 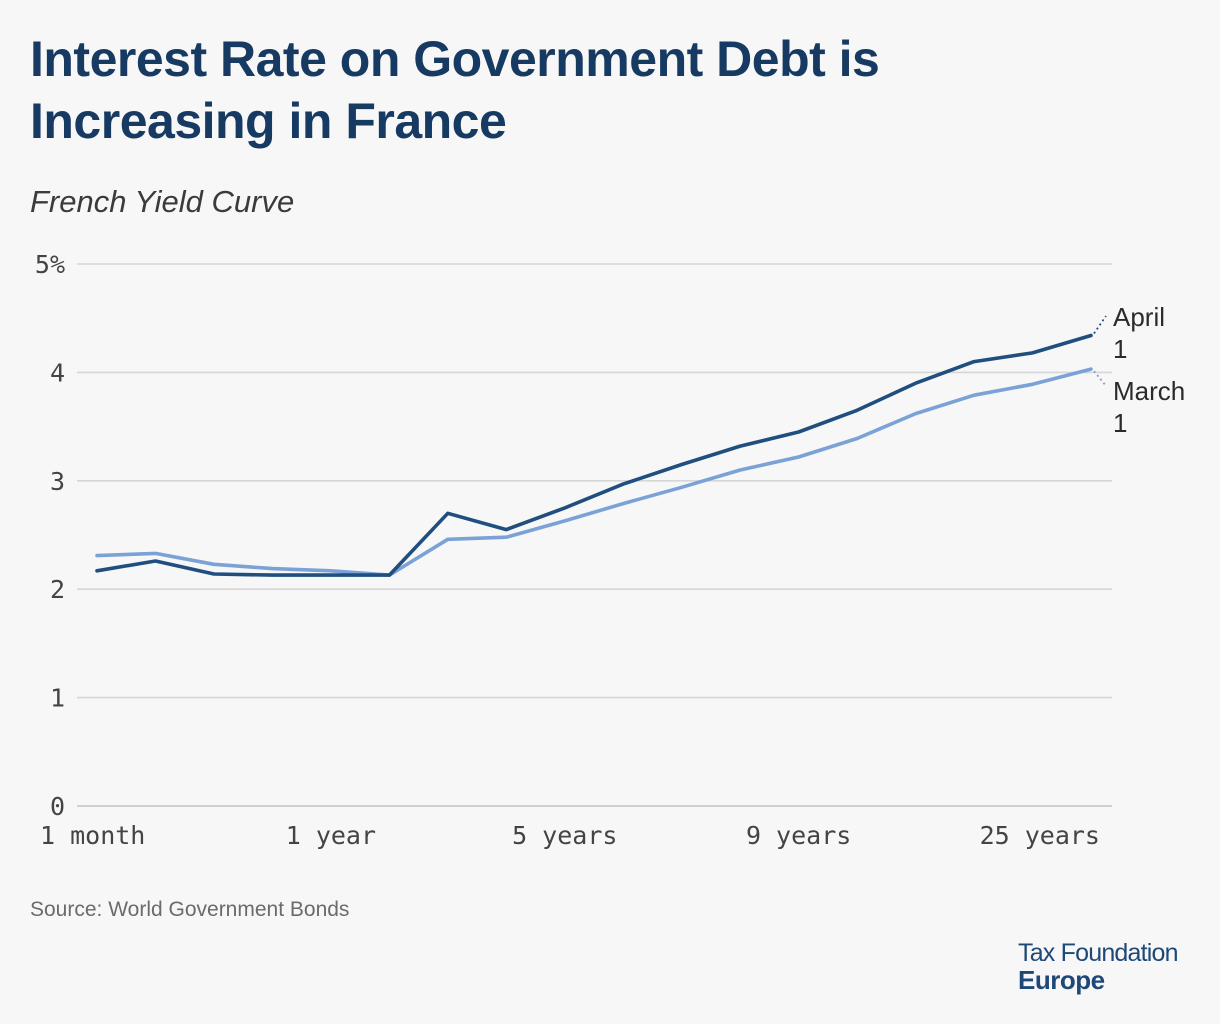 What do you see at coordinates (57, 806) in the screenshot?
I see `y-tick-label: 0` at bounding box center [57, 806].